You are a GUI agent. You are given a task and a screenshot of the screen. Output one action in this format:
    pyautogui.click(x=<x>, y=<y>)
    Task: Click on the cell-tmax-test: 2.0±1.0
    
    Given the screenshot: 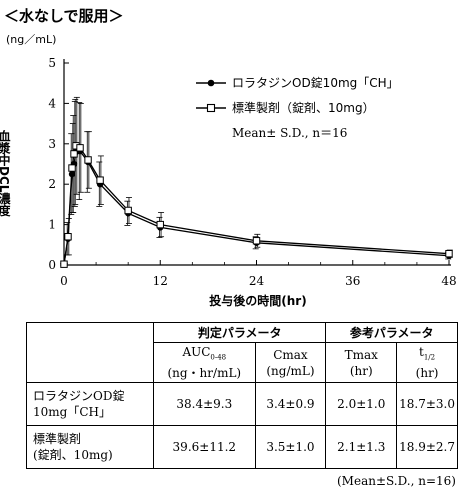 What is the action you would take?
    pyautogui.click(x=361, y=404)
    